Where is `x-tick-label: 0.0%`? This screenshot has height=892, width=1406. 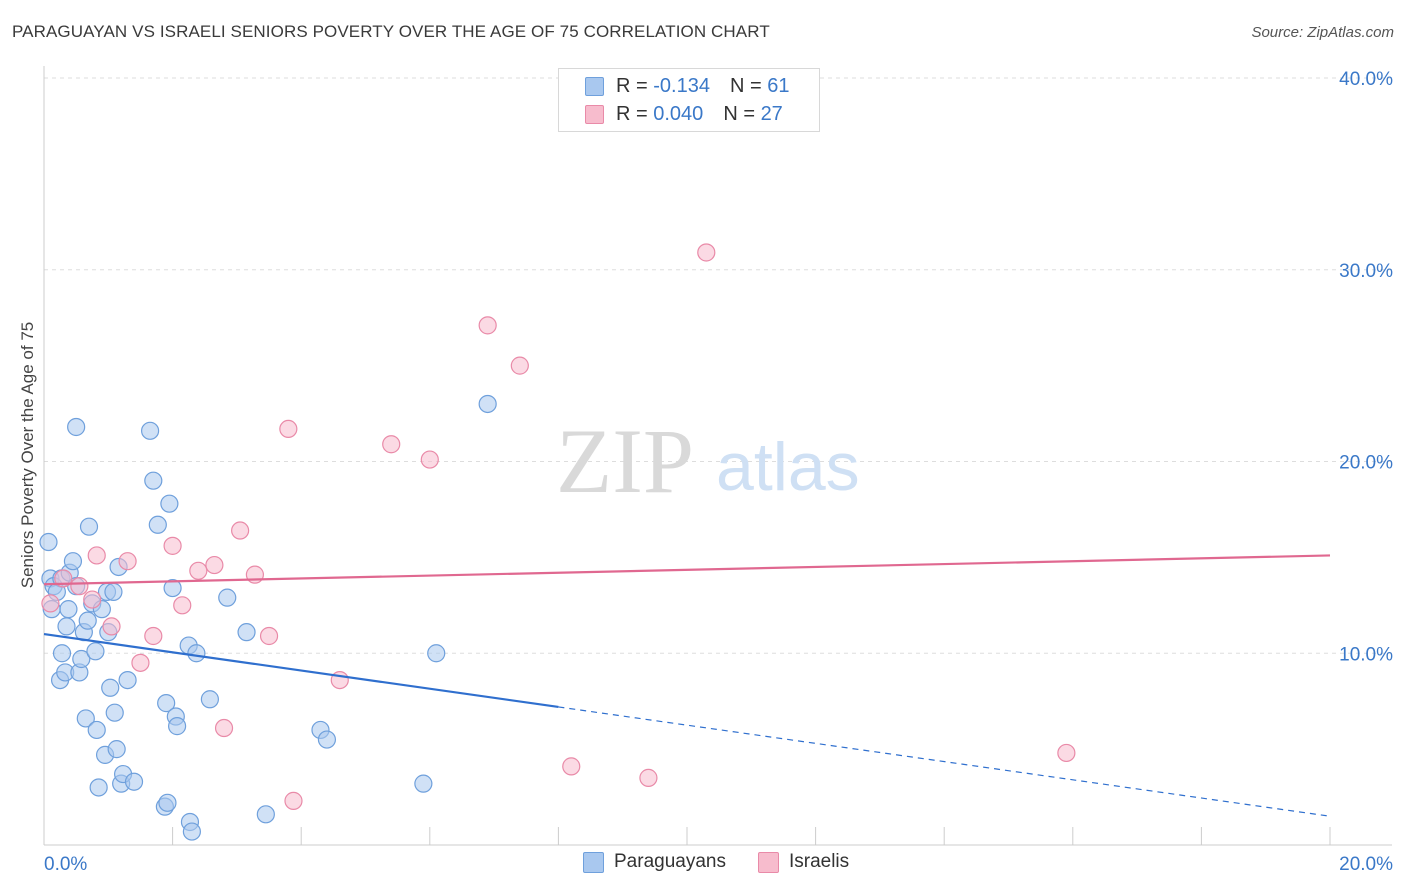
x-tick-label: 0.0% is located at coordinates (65, 864).